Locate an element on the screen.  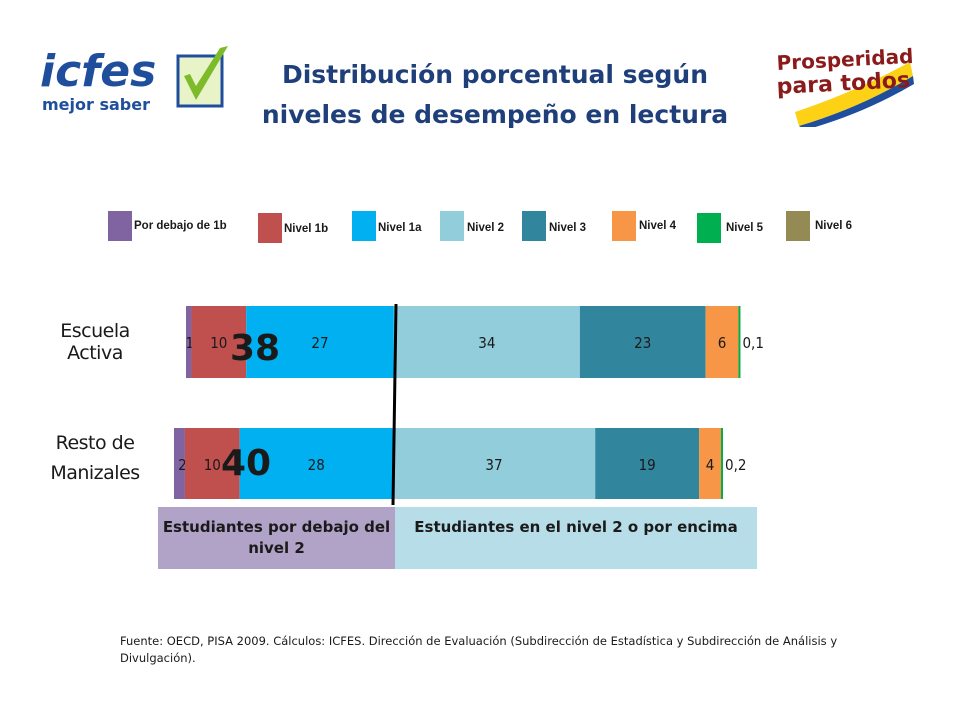
data-label-1-1: 10 is located at coordinates (212, 465).